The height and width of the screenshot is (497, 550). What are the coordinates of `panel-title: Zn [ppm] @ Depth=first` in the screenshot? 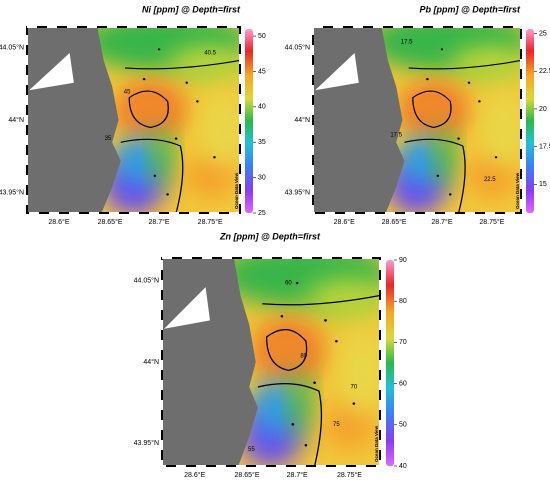 It's located at (270, 236).